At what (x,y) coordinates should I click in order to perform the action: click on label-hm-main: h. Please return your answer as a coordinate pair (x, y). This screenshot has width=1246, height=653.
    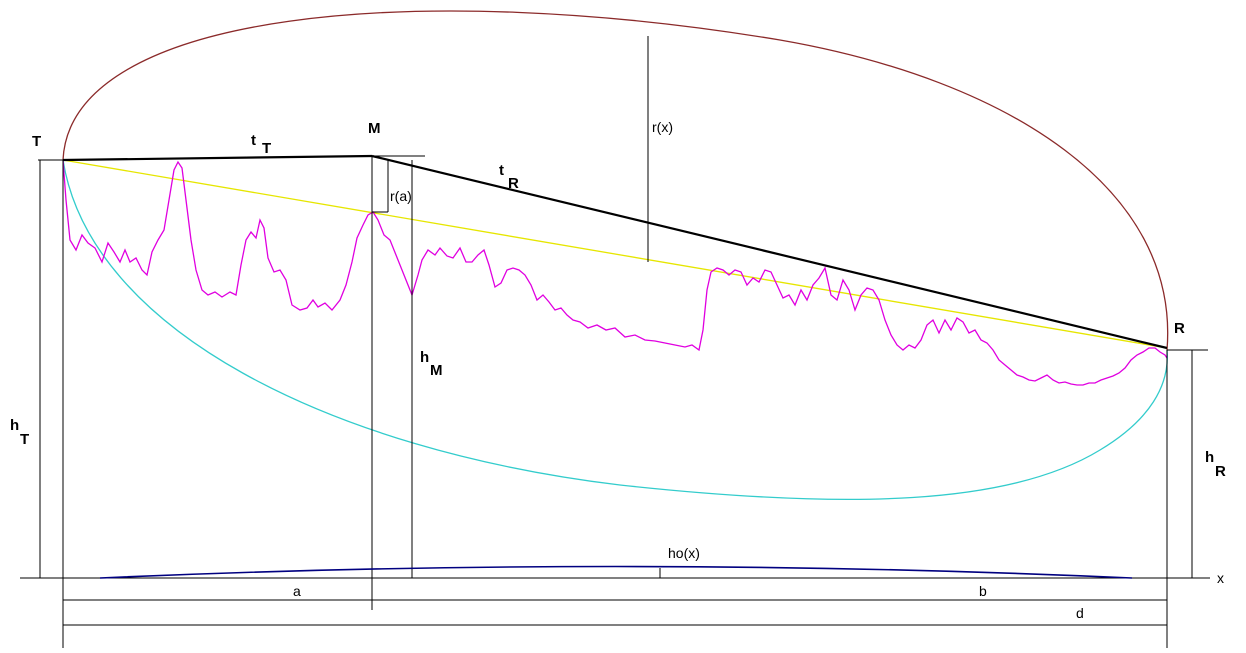
    Looking at the image, I should click on (424, 357).